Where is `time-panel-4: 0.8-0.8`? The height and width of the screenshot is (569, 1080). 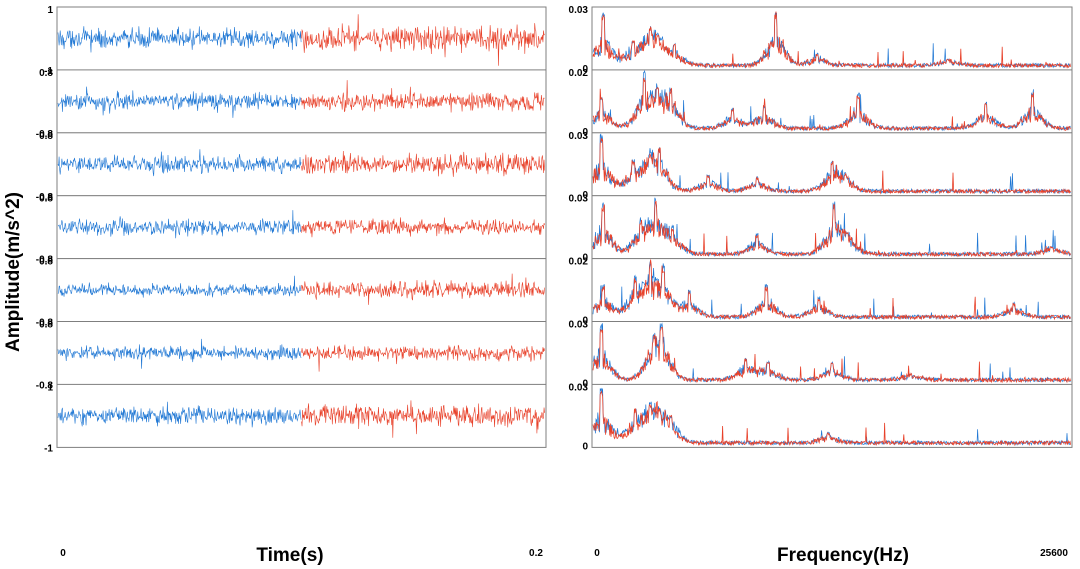 time-panel-4: 0.8-0.8 is located at coordinates (291, 230).